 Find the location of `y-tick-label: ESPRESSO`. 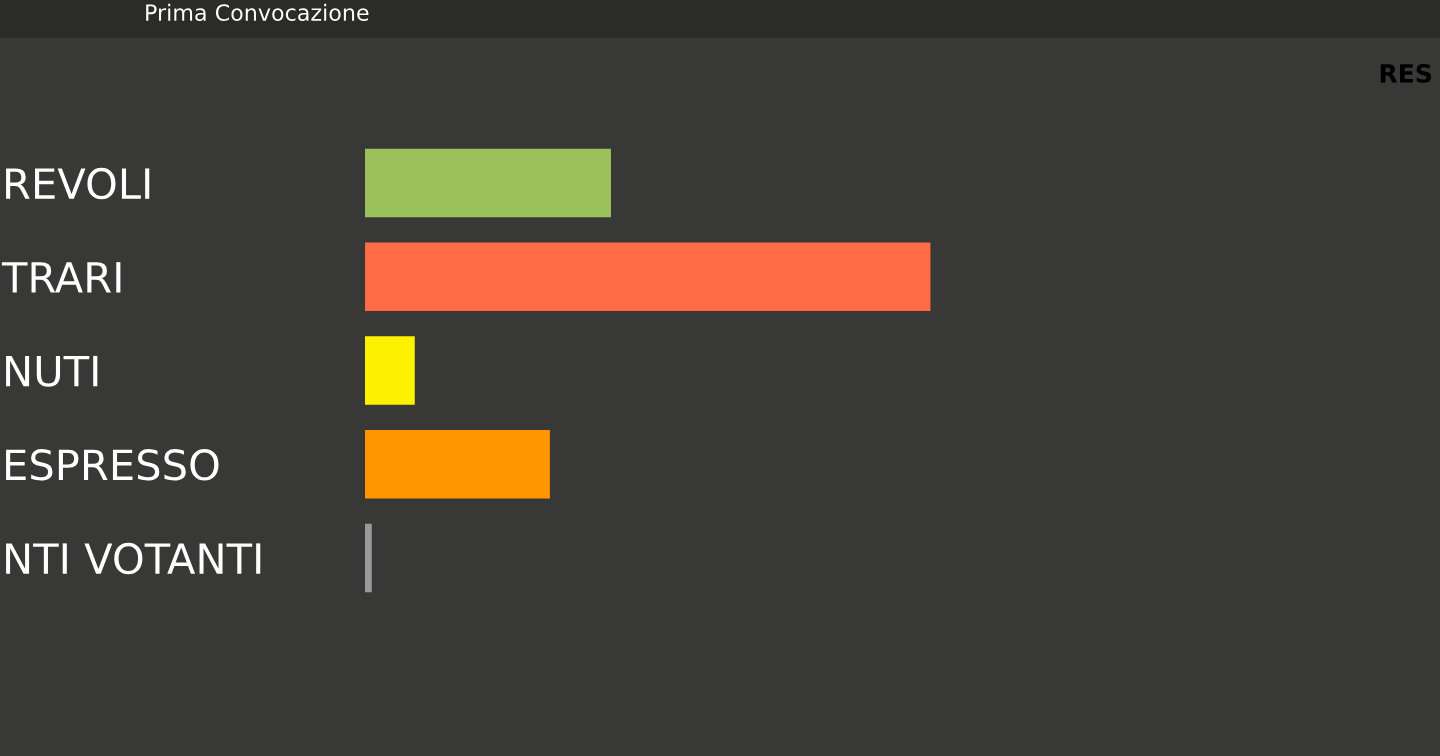

y-tick-label: ESPRESSO is located at coordinates (112, 465).